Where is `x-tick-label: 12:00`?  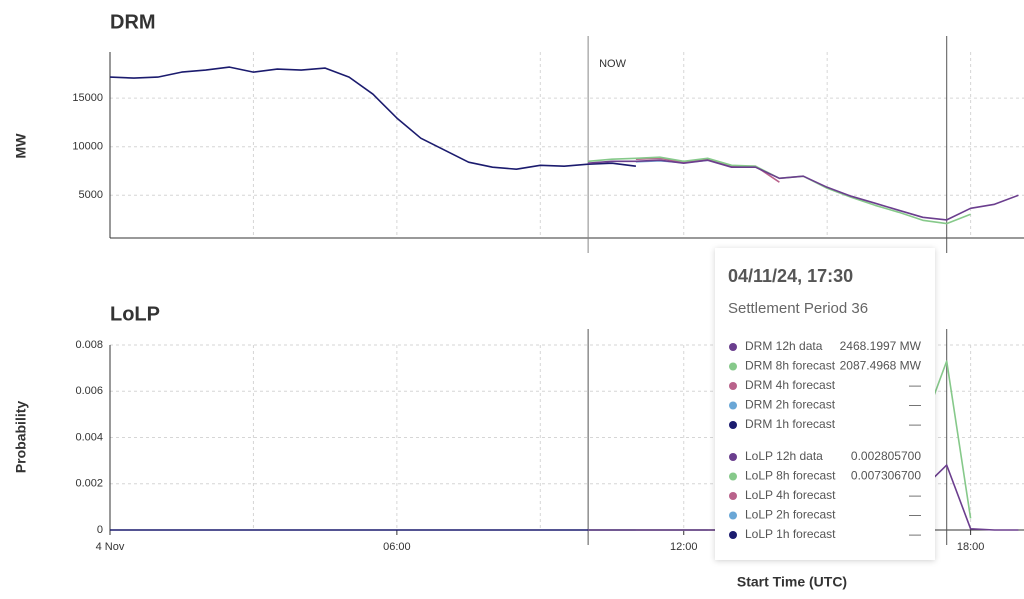 x-tick-label: 12:00 is located at coordinates (684, 547).